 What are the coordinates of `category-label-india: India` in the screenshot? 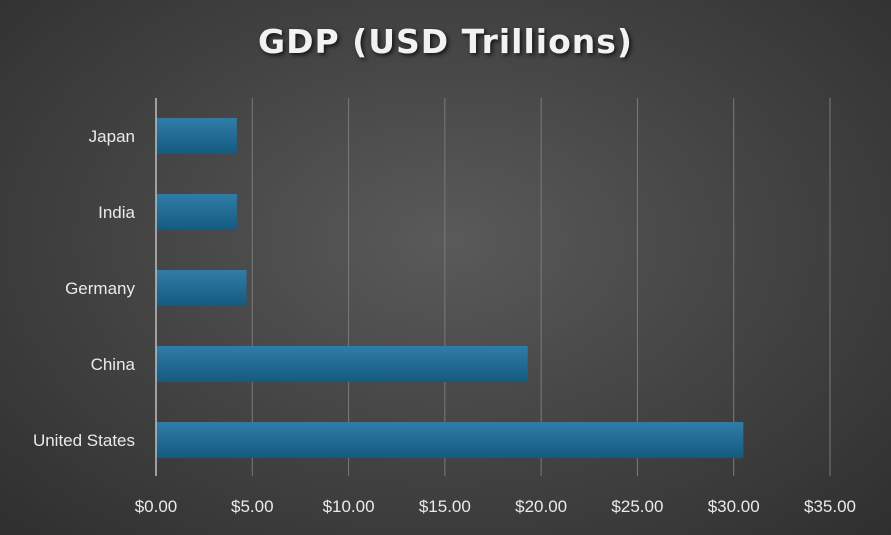 It's located at (116, 212).